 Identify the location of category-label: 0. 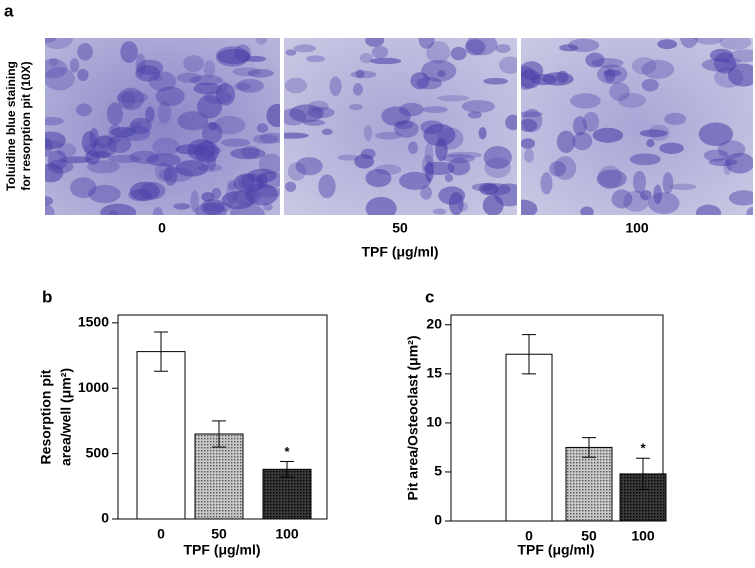
(162, 228).